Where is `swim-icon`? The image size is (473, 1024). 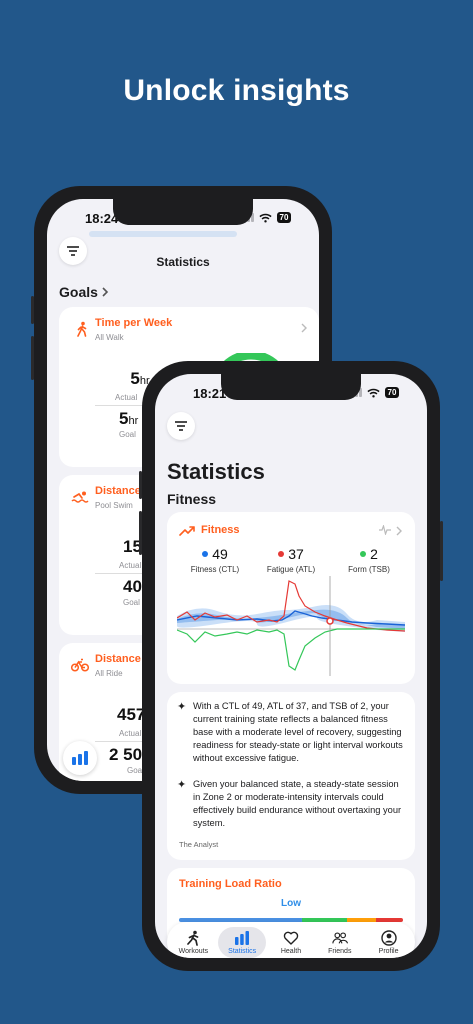
swim-icon is located at coordinates (80, 497).